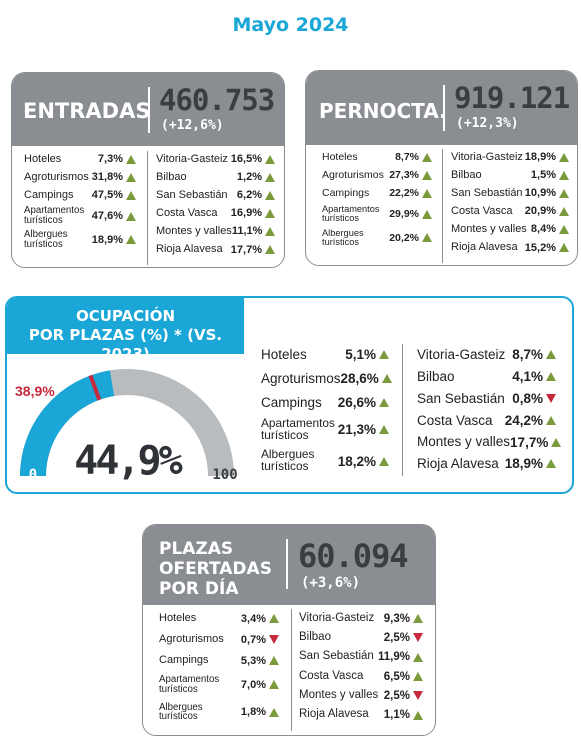  What do you see at coordinates (35, 391) in the screenshot?
I see `gauge-previous-label: 38,9%` at bounding box center [35, 391].